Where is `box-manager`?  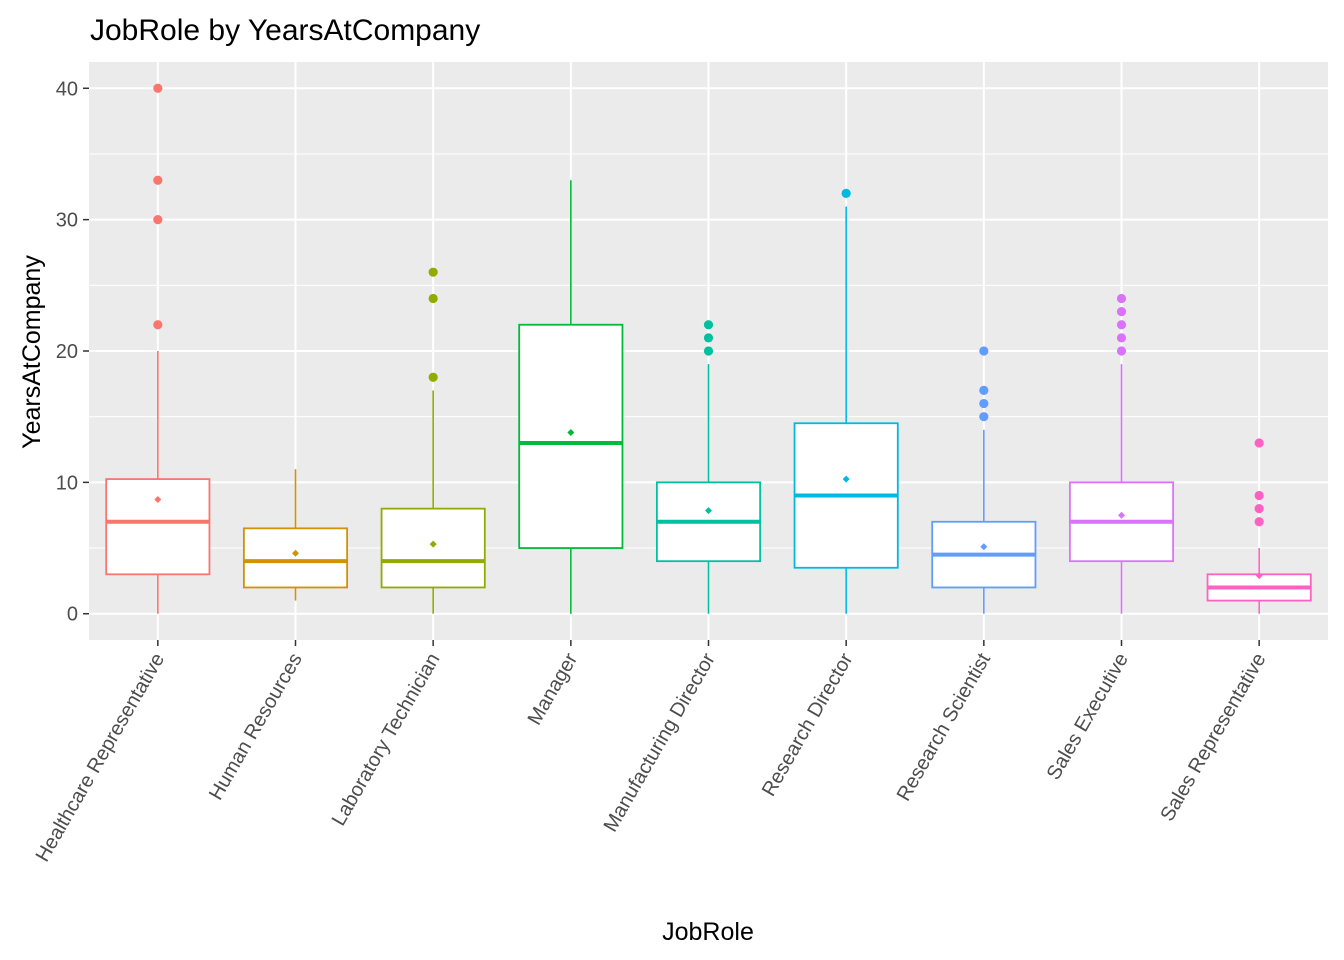 box-manager is located at coordinates (571, 397).